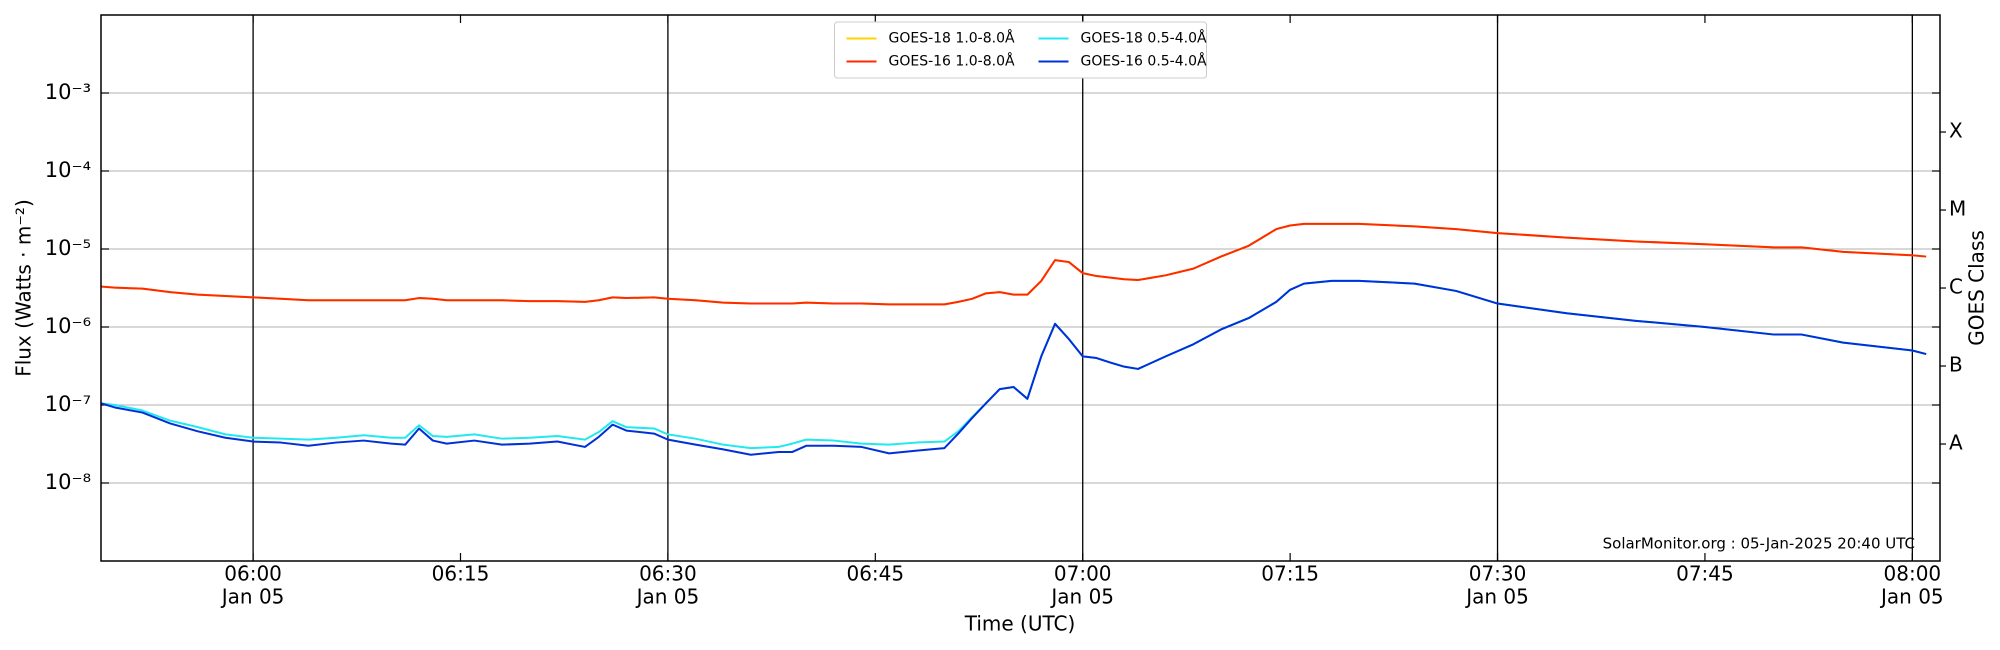  What do you see at coordinates (253, 574) in the screenshot?
I see `x-tick-label: 06:00` at bounding box center [253, 574].